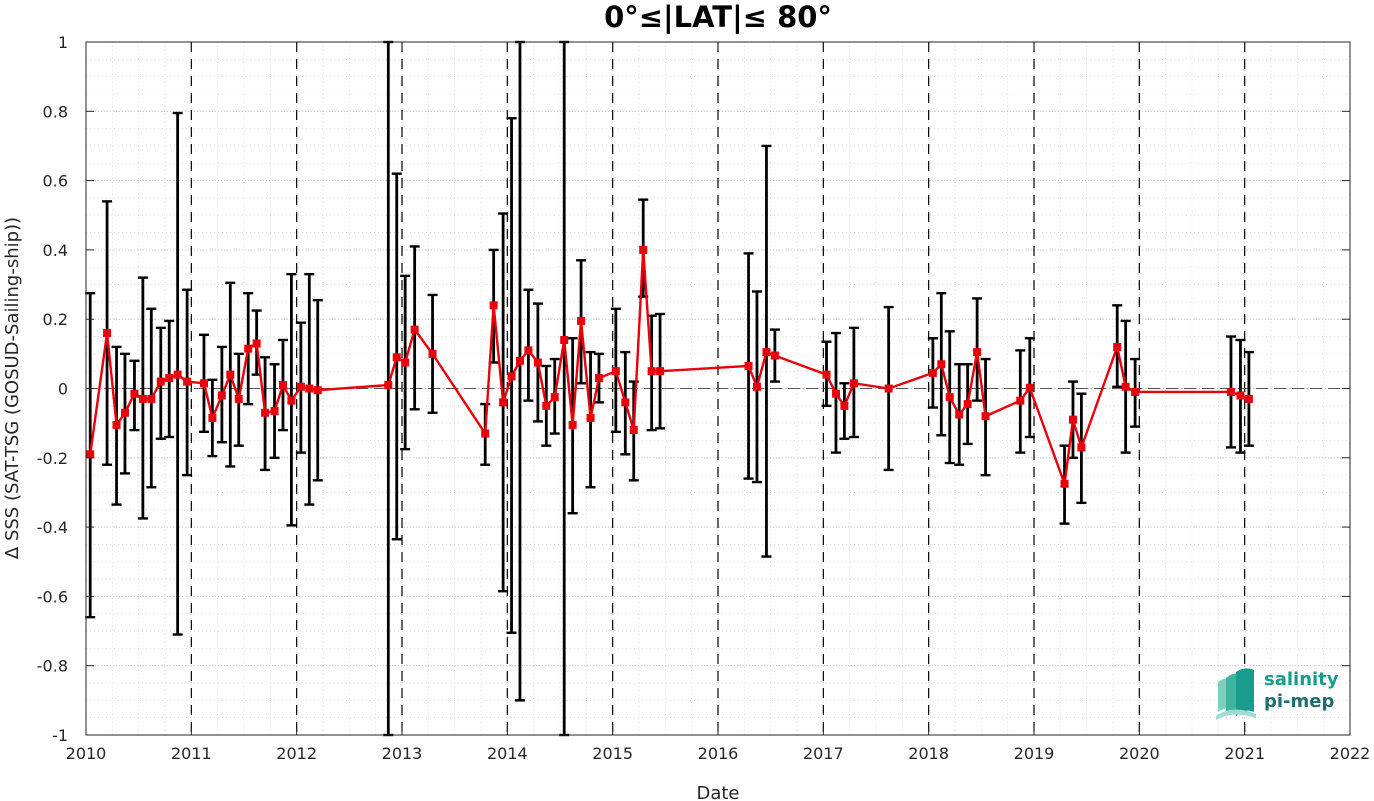  I want to click on x-tick-label: 2021, so click(1244, 753).